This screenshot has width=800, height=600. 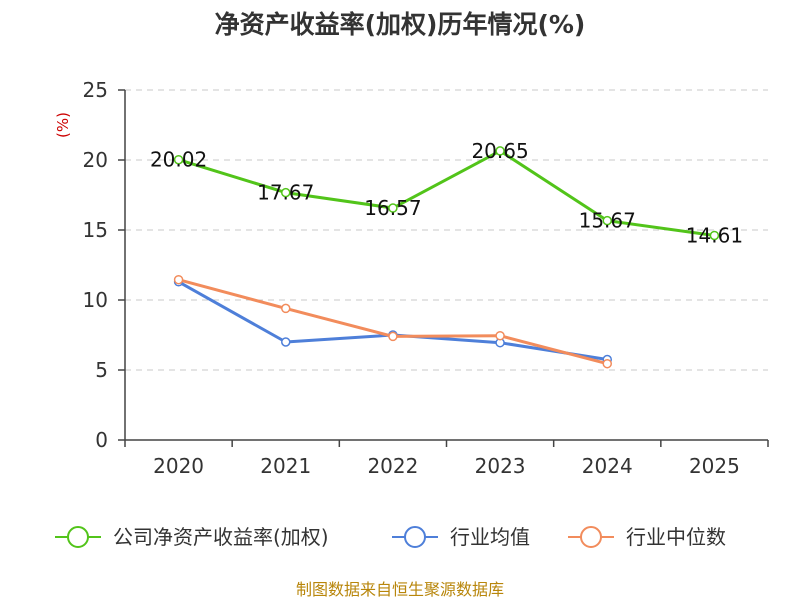 I want to click on y-tick-label: 25, so click(x=95, y=90).